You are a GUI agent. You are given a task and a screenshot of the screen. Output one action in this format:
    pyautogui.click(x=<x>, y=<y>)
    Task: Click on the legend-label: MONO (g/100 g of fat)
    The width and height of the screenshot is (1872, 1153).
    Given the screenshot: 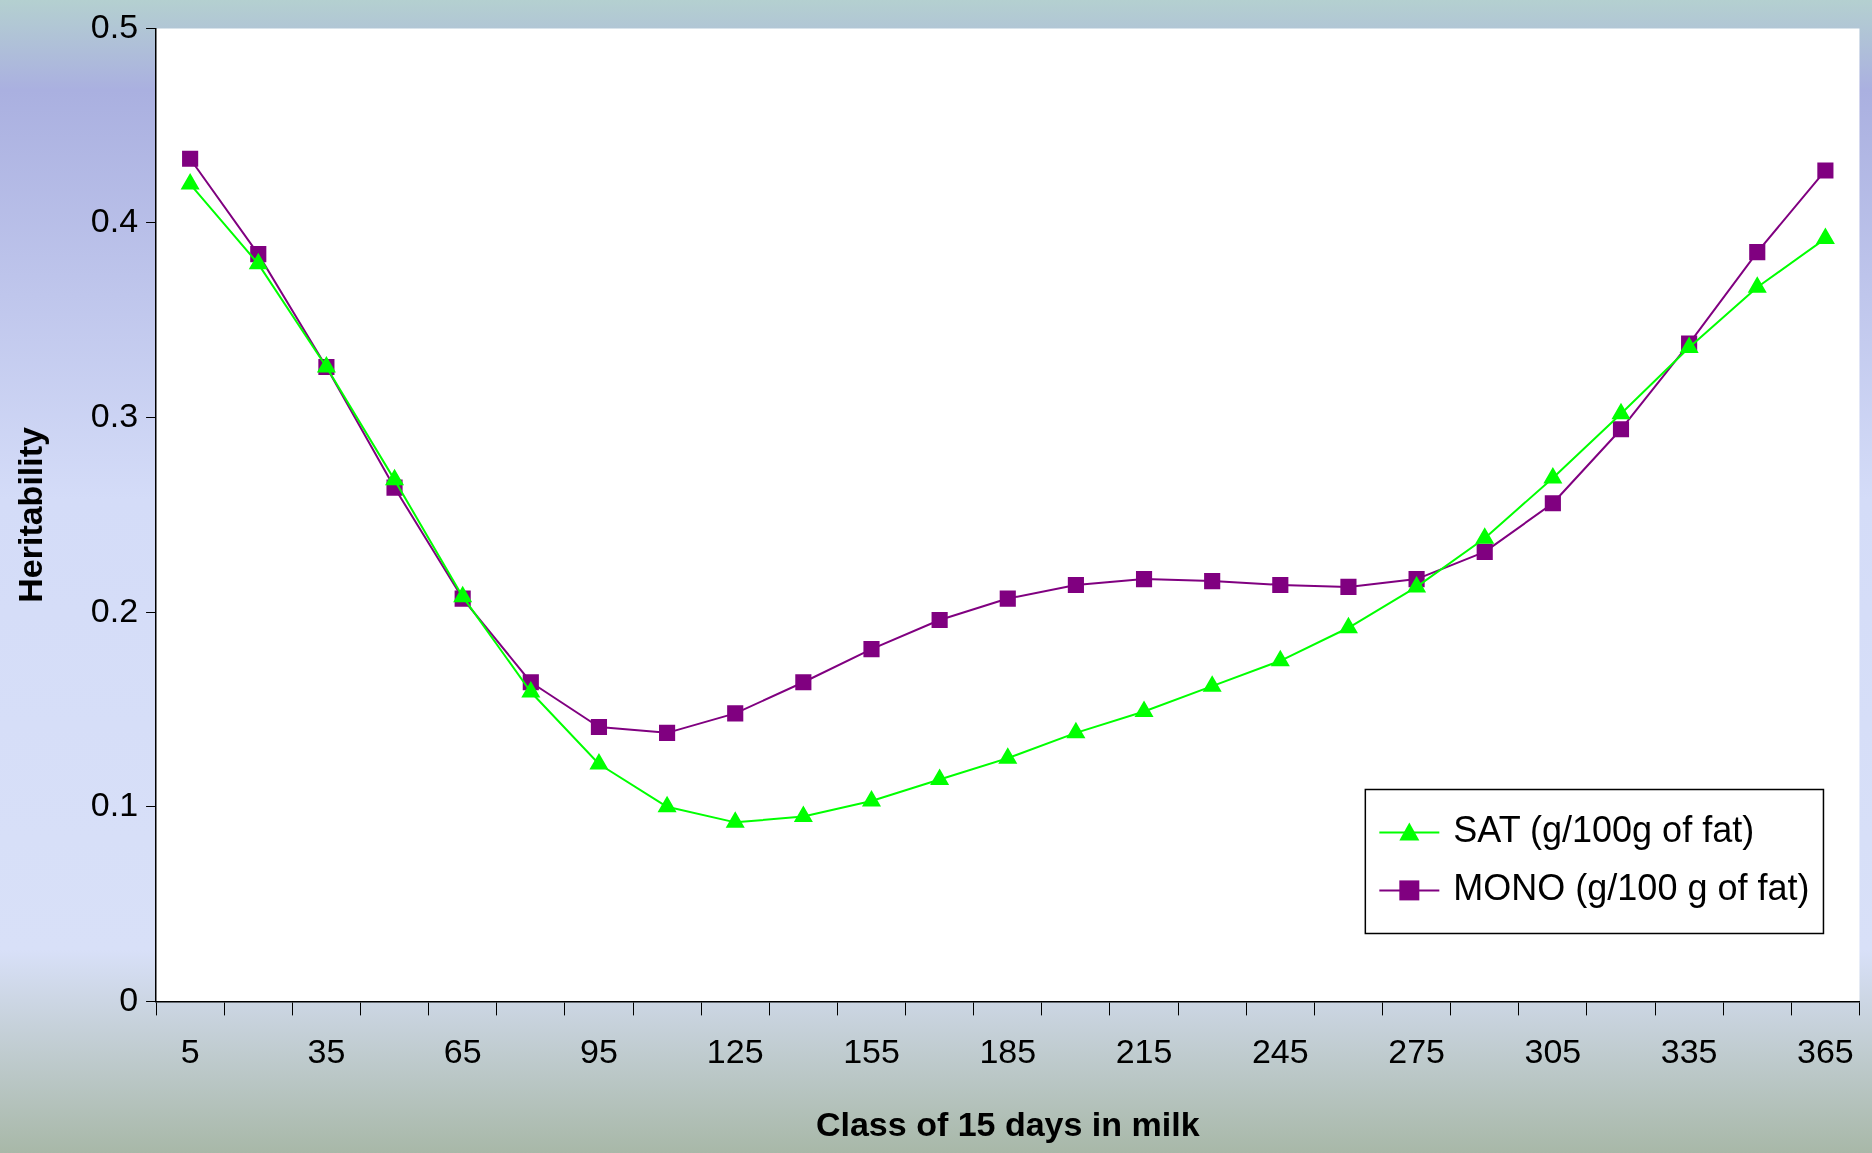 What is the action you would take?
    pyautogui.click(x=1631, y=888)
    